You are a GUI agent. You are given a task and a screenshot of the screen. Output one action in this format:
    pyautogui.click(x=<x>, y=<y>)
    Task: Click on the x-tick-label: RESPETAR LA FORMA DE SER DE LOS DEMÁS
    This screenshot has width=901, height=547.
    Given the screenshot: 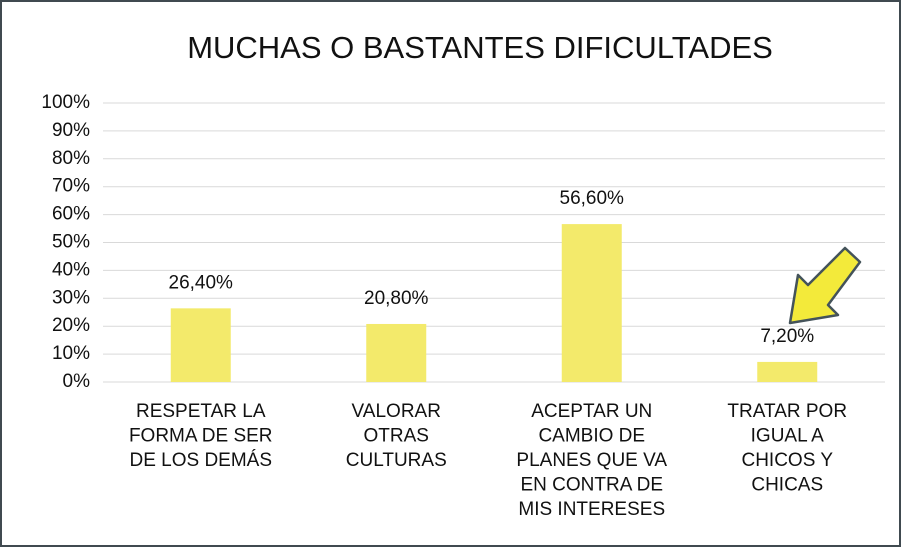 What is the action you would take?
    pyautogui.click(x=201, y=436)
    